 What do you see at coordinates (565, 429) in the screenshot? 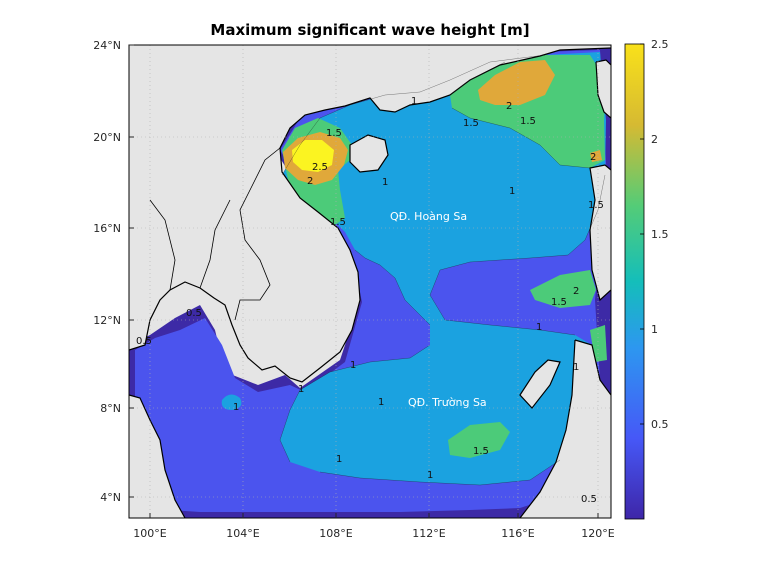
I see `land-borneo` at bounding box center [565, 429].